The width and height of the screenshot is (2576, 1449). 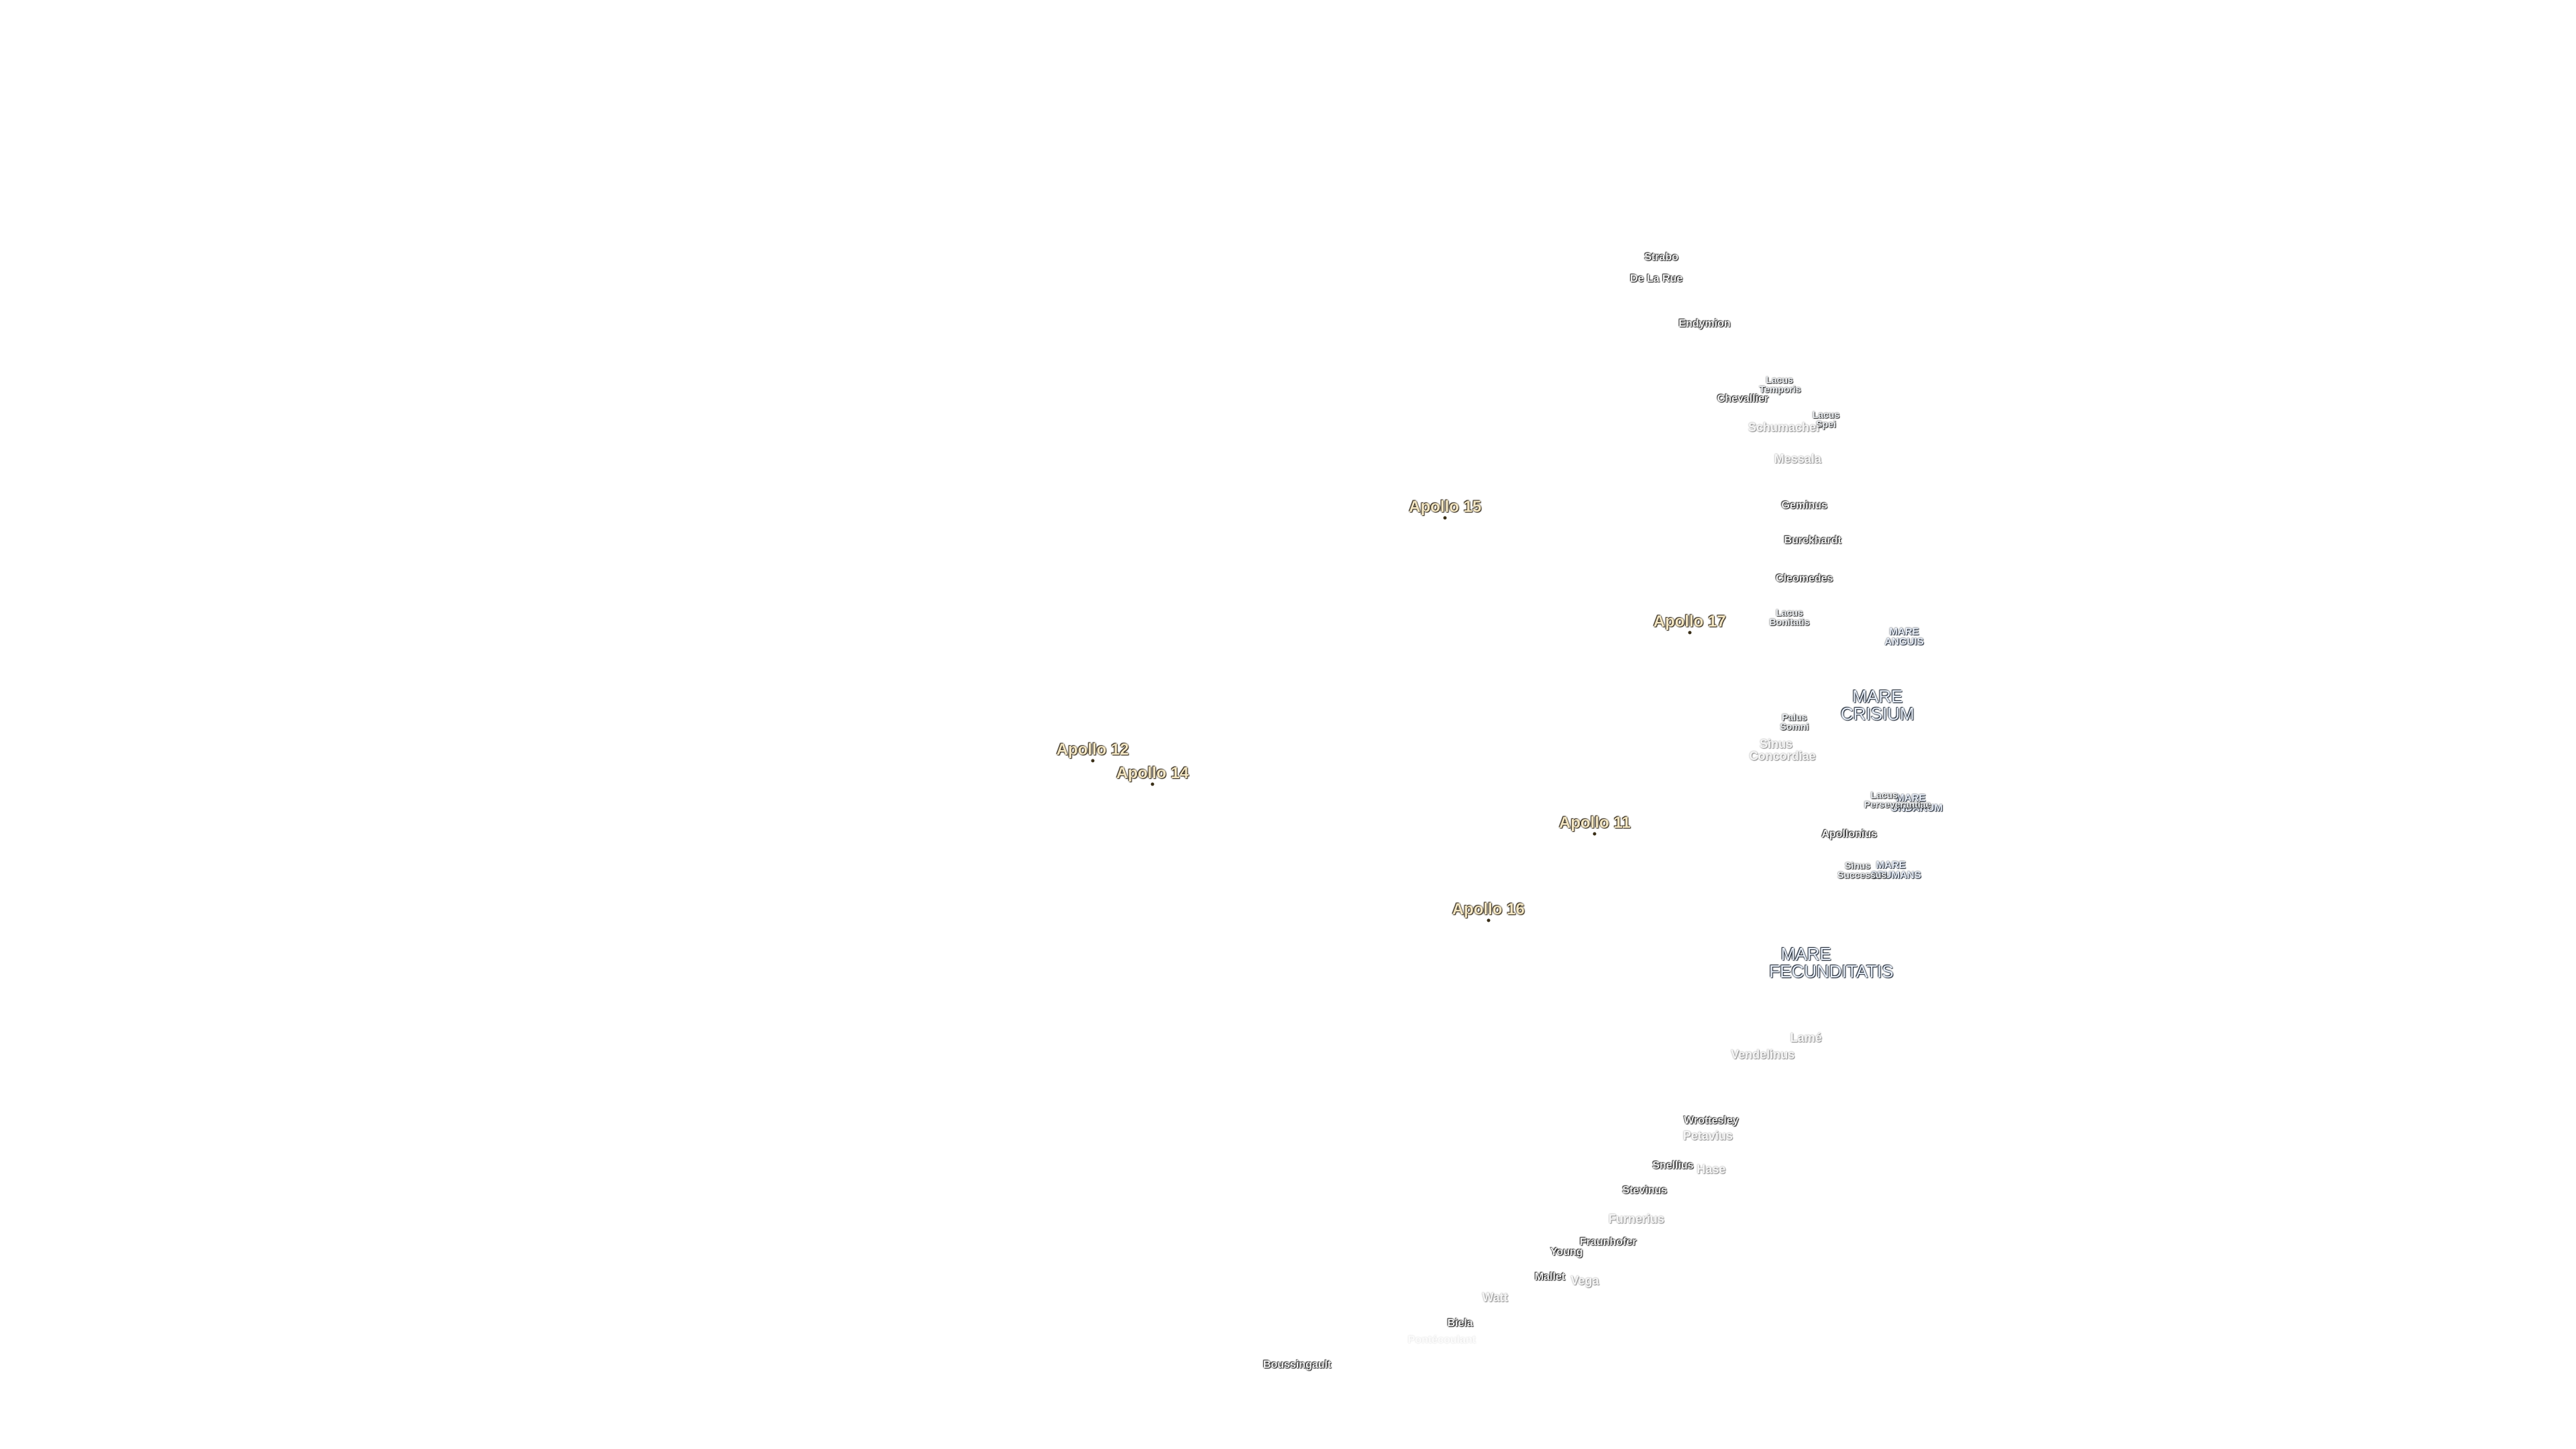 What do you see at coordinates (1661, 258) in the screenshot?
I see `crater-label: Strabo` at bounding box center [1661, 258].